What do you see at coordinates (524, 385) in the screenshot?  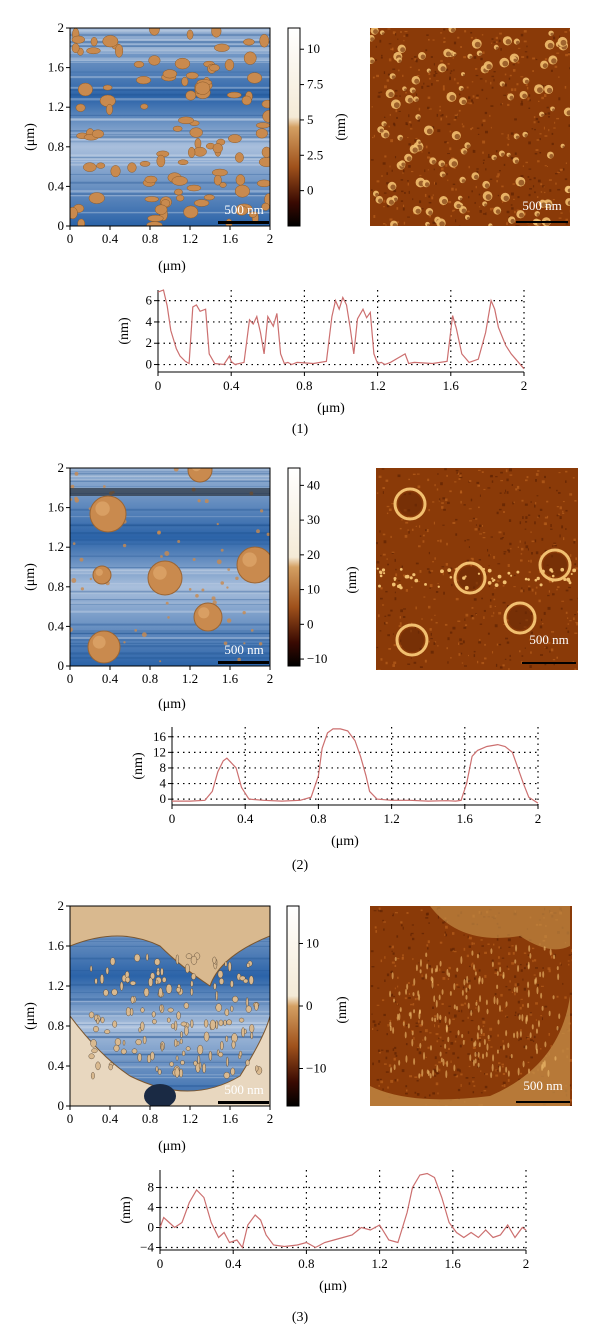 I see `profile-x-tick: 2` at bounding box center [524, 385].